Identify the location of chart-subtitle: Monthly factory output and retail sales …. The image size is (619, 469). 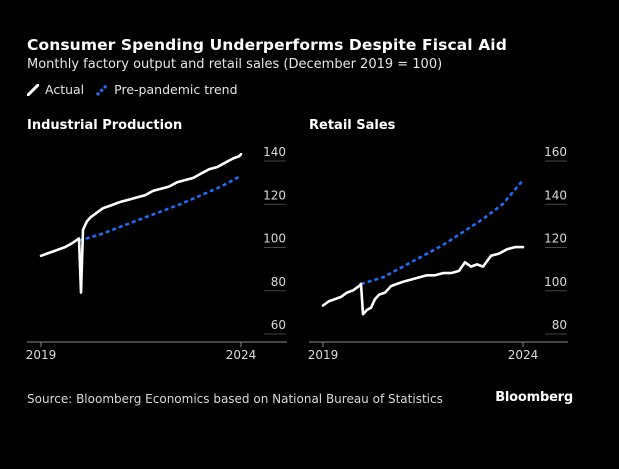
(235, 64).